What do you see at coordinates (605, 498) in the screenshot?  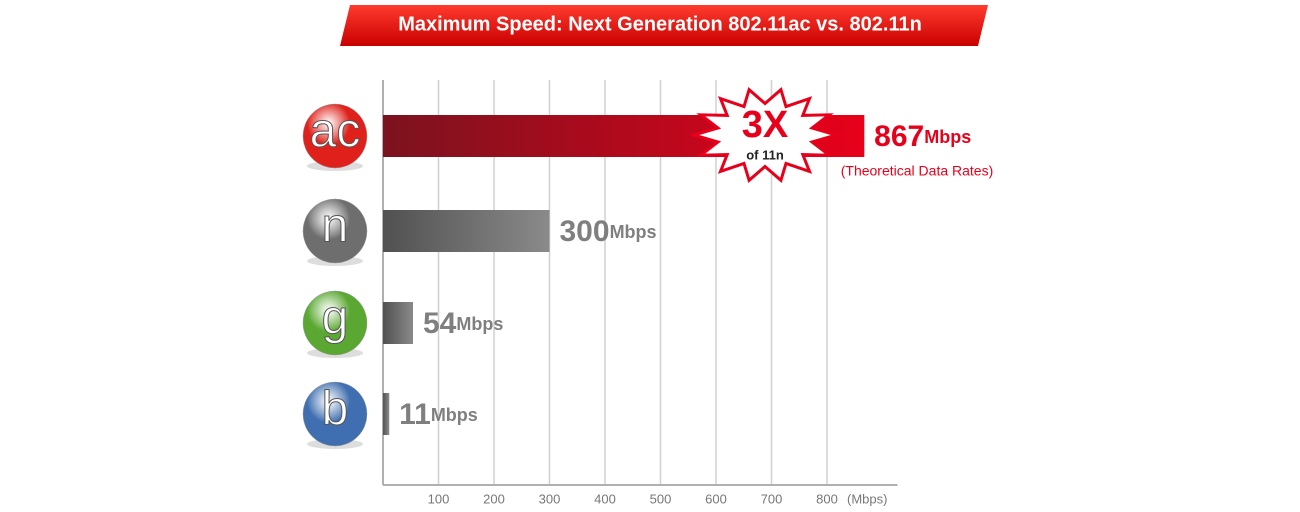 I see `x-tick-label: 400` at bounding box center [605, 498].